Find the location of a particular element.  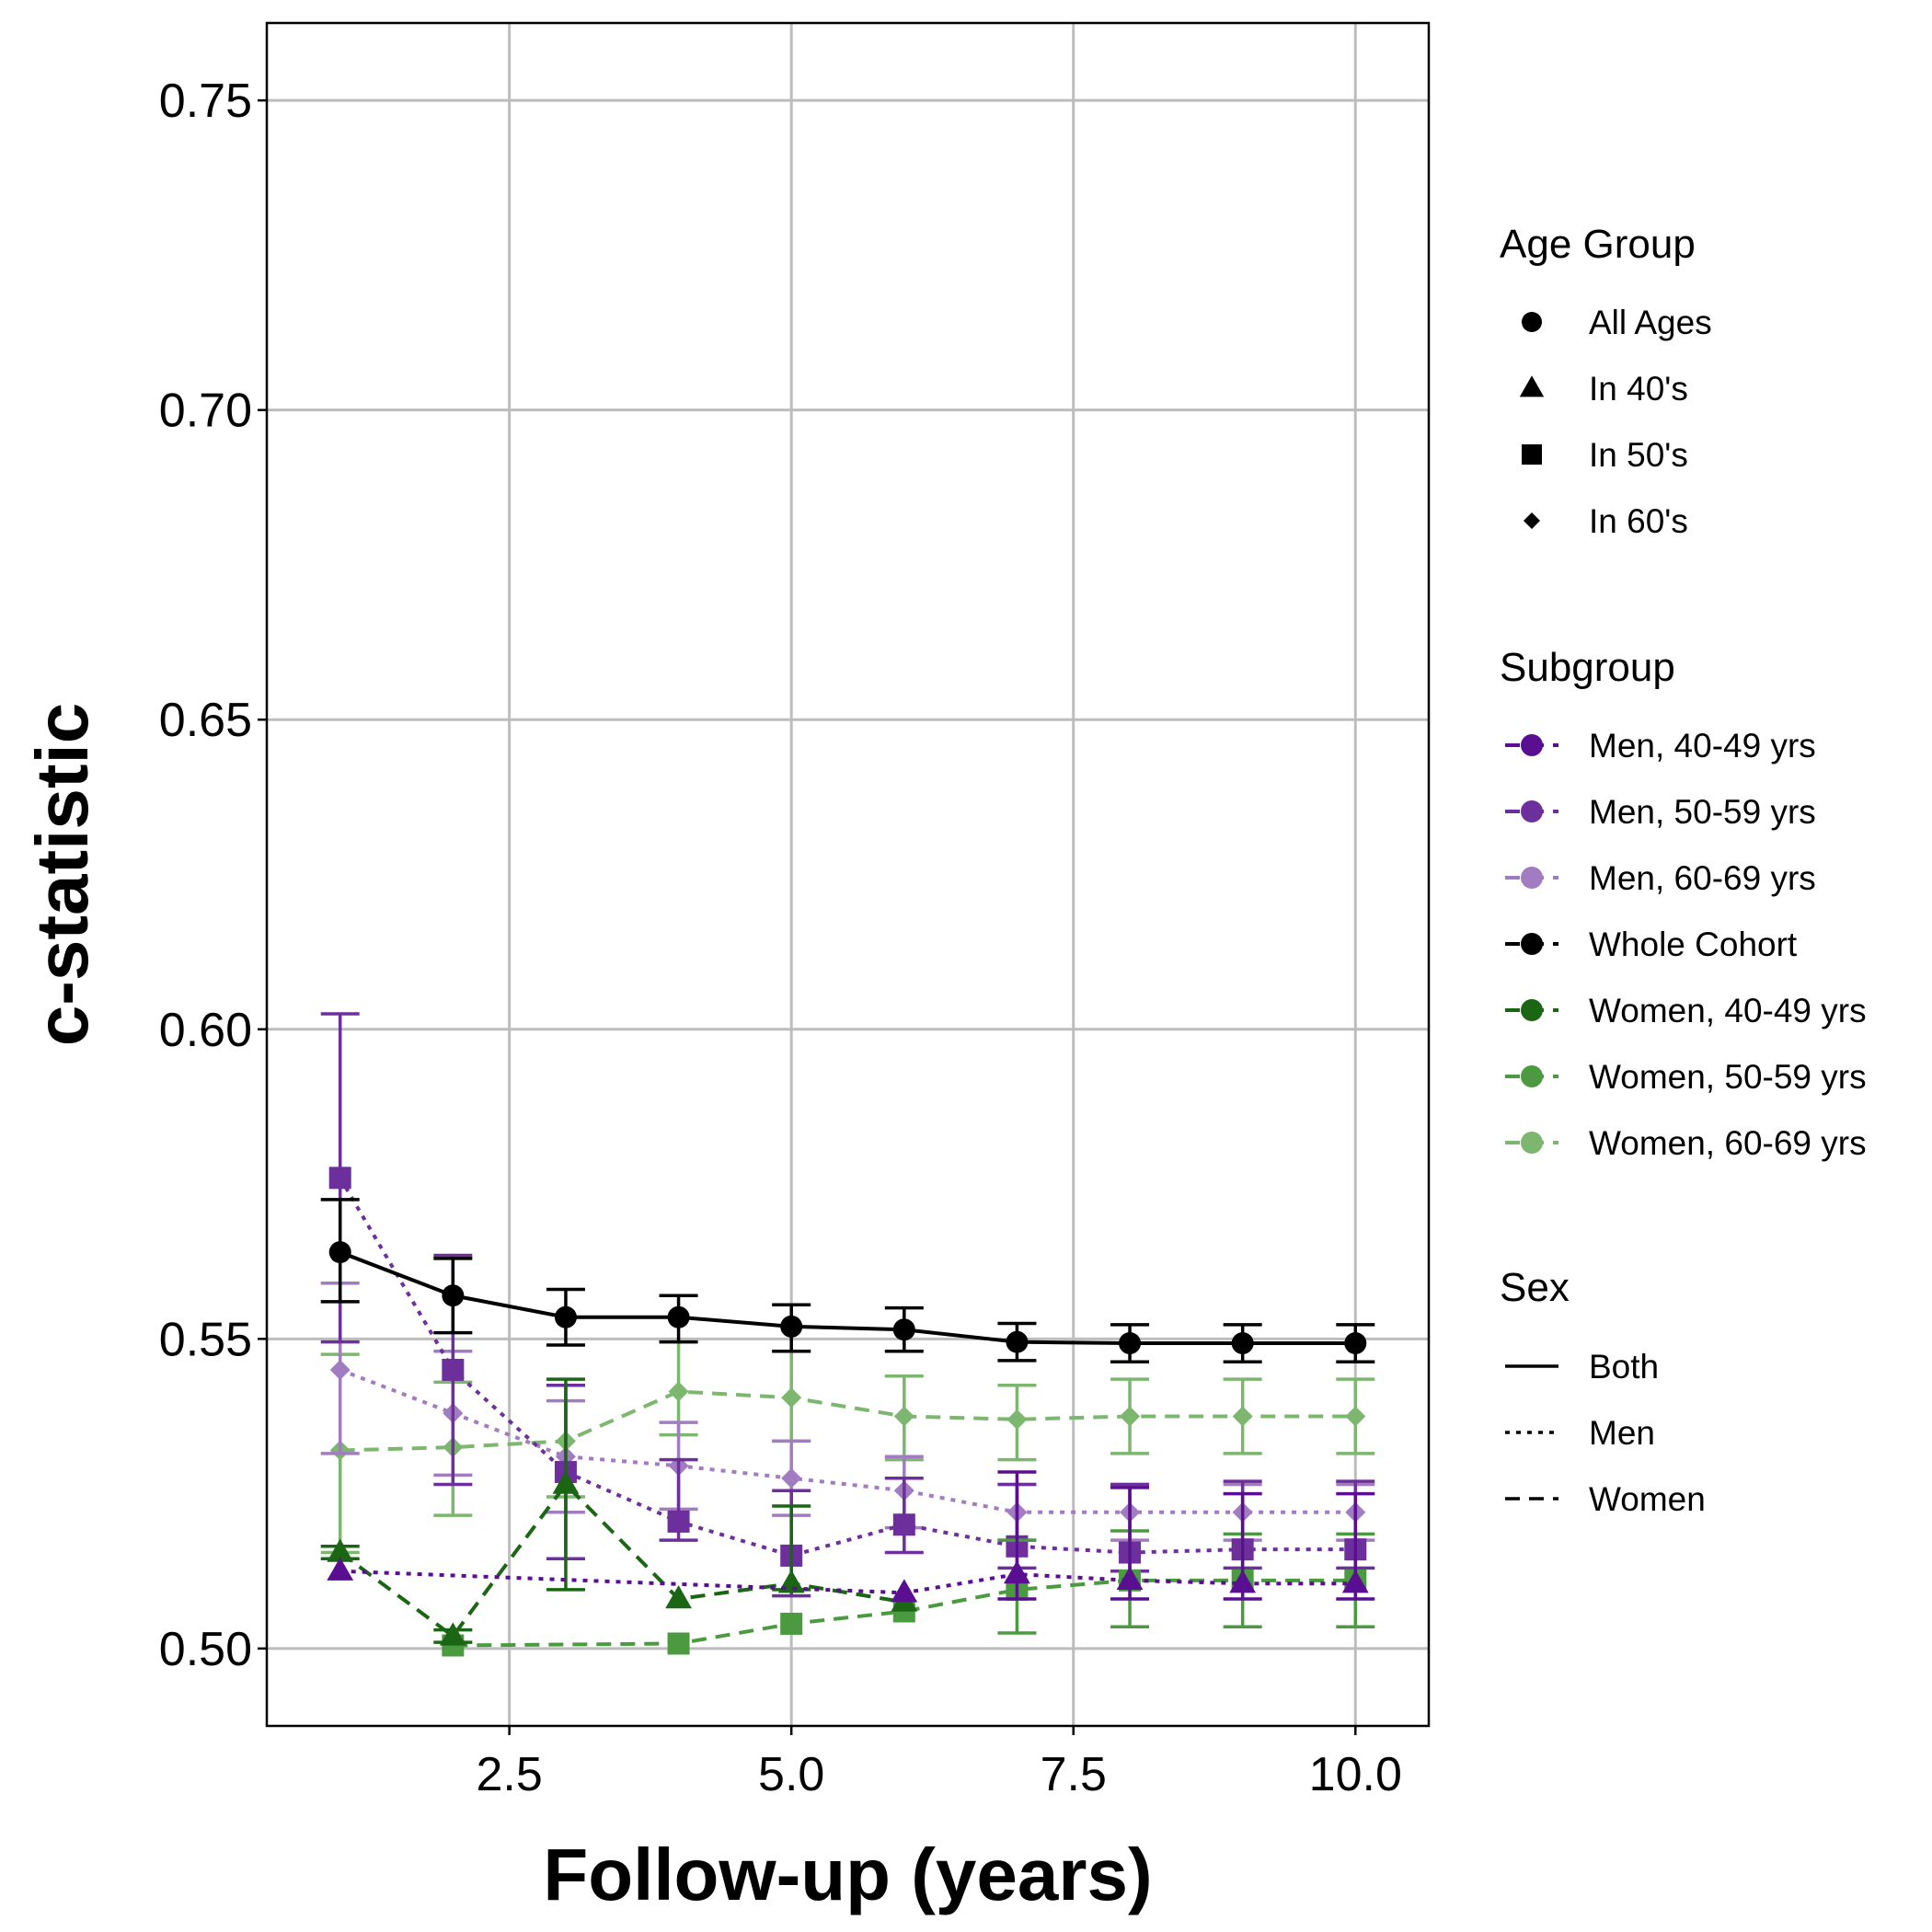

x-tick-label-3: 10.0 is located at coordinates (1355, 1774).